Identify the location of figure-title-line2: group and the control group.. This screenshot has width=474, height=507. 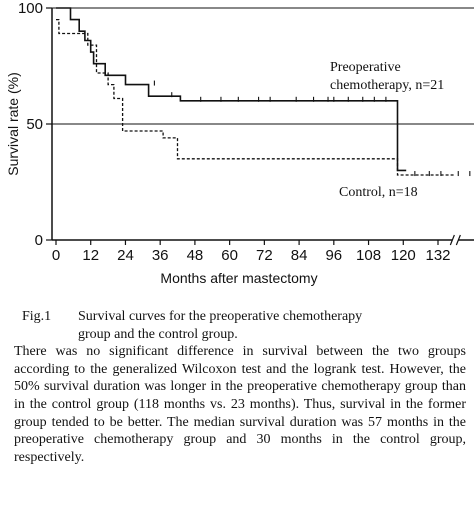
(158, 334).